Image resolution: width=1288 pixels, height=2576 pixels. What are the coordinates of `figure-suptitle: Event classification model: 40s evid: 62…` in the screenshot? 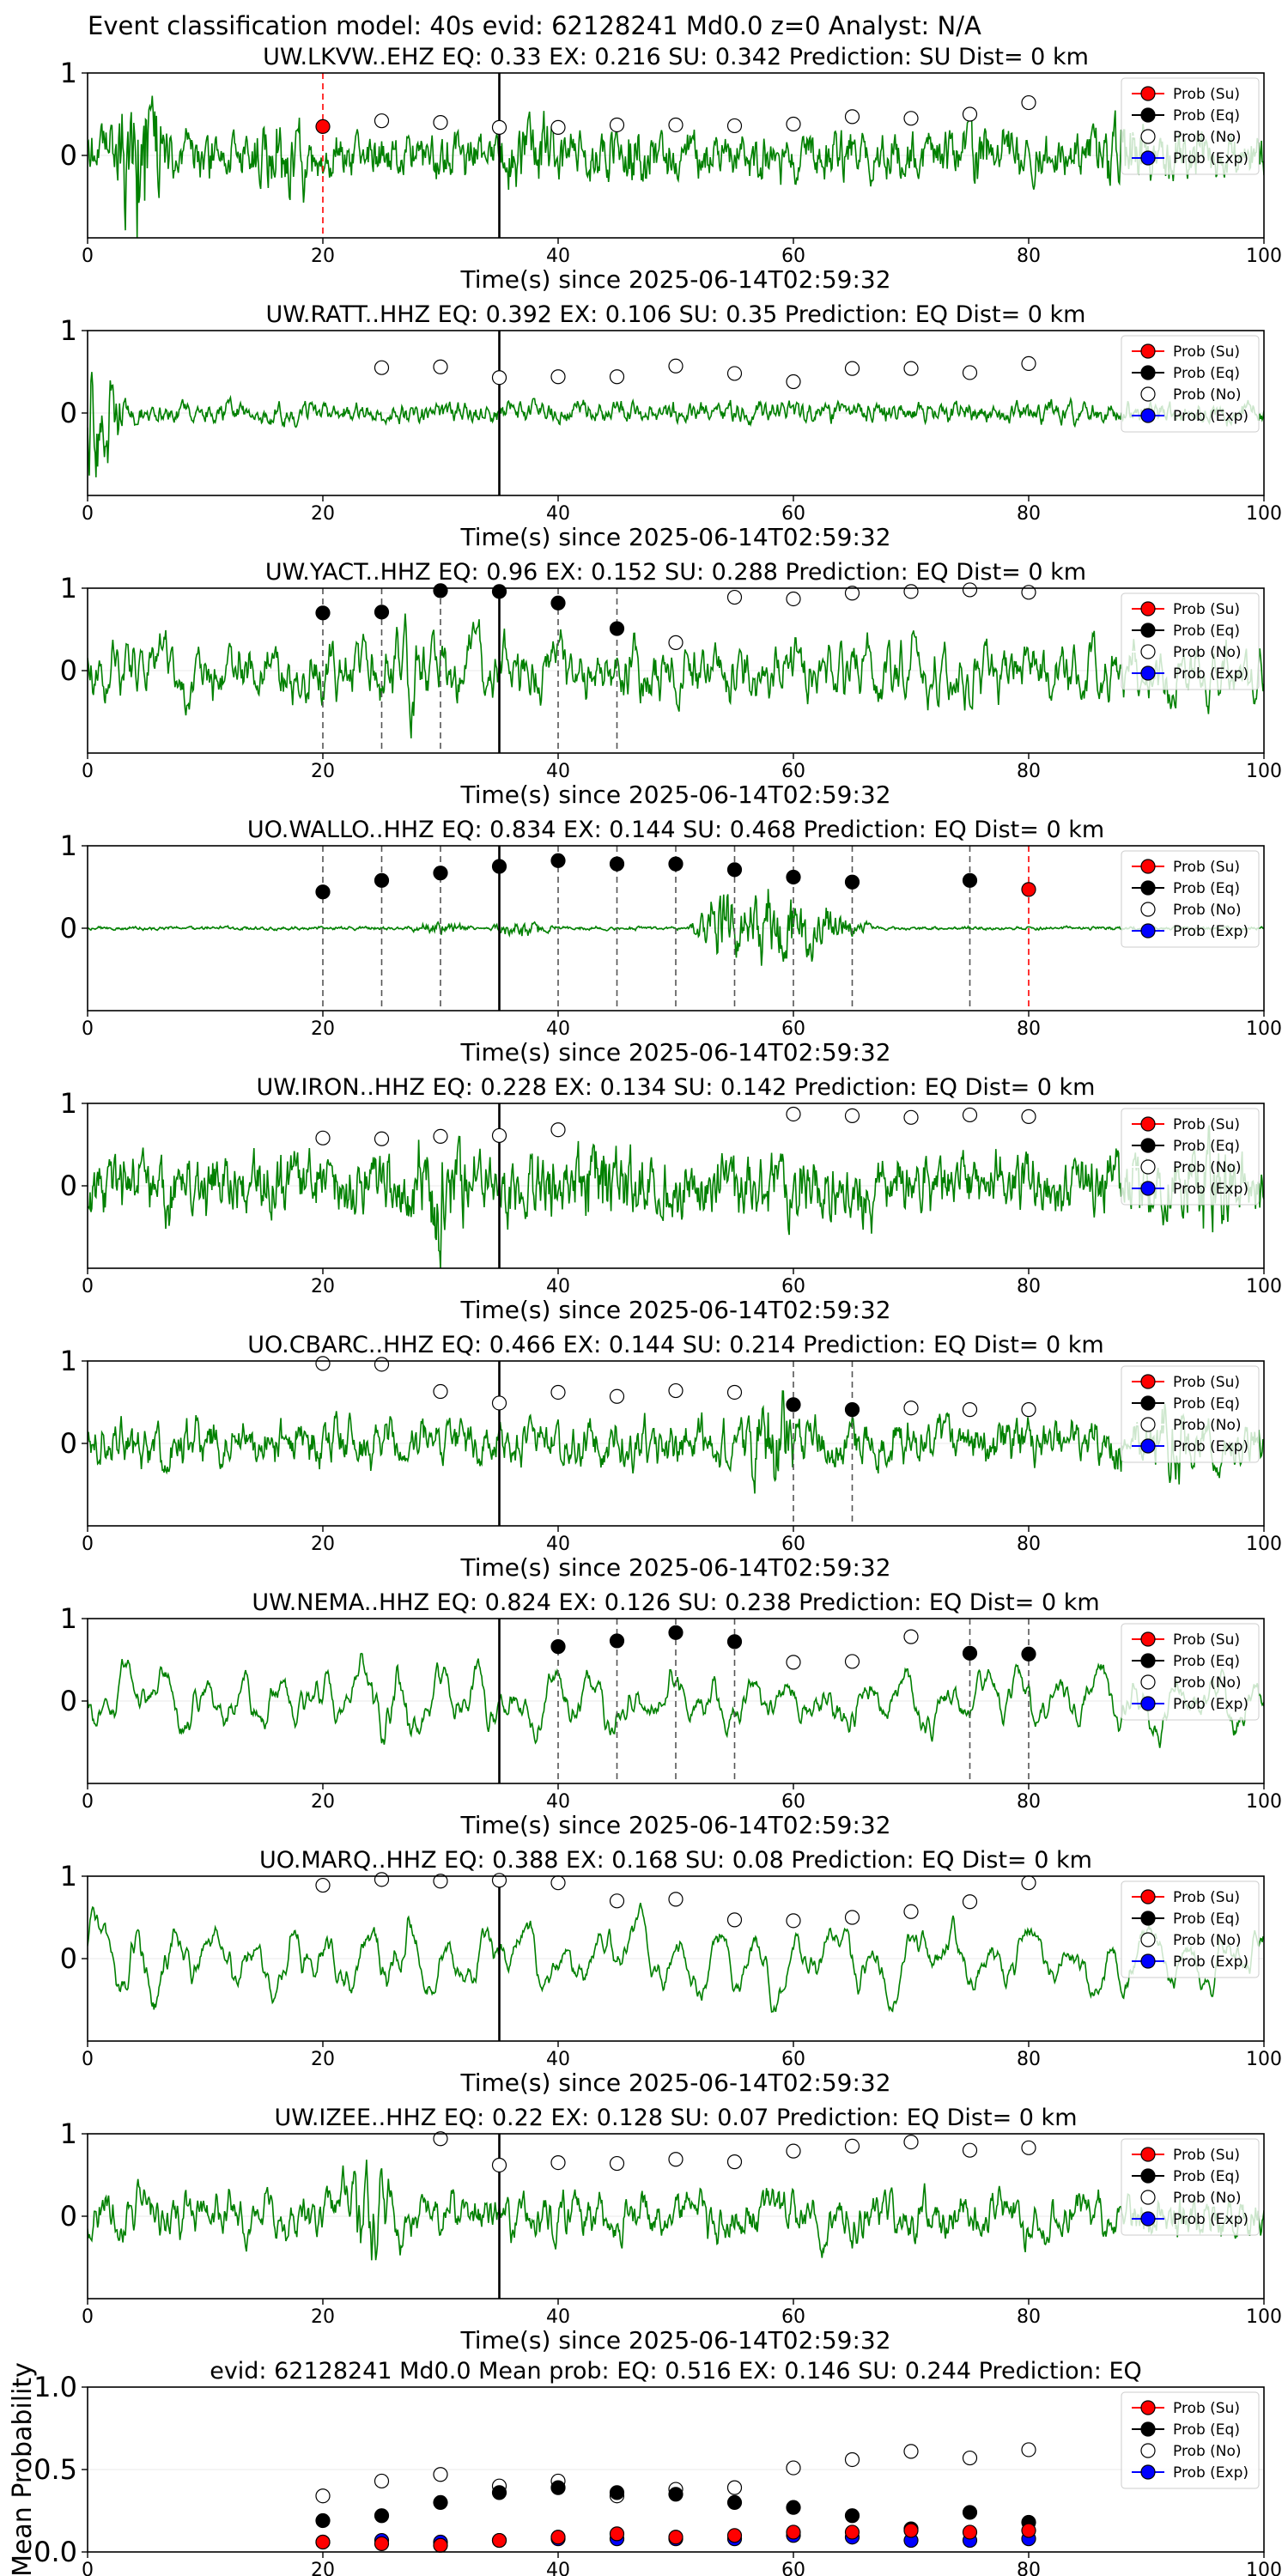 It's located at (534, 25).